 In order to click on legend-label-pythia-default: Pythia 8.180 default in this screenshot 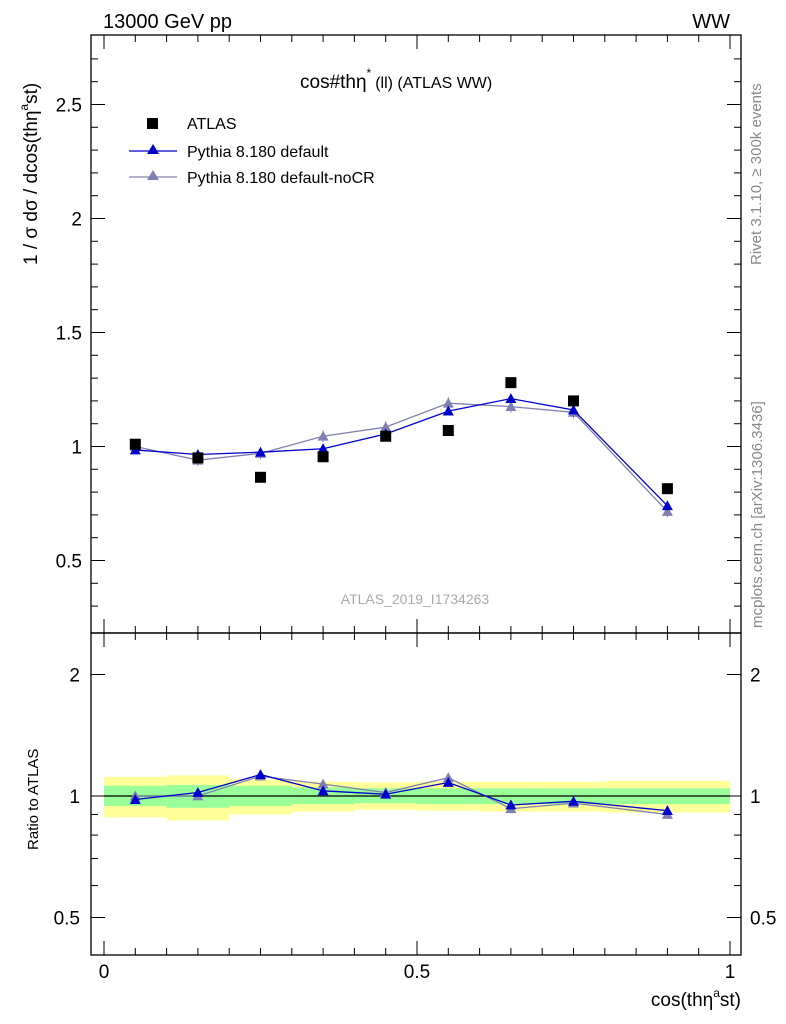, I will do `click(258, 152)`.